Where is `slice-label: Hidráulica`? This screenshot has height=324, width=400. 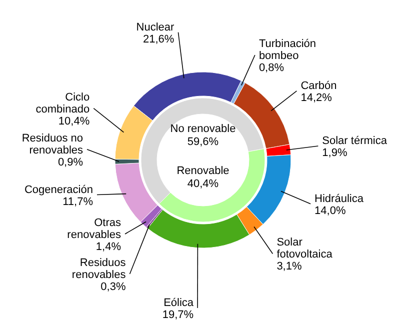
slice-label: Hidráulica is located at coordinates (339, 198).